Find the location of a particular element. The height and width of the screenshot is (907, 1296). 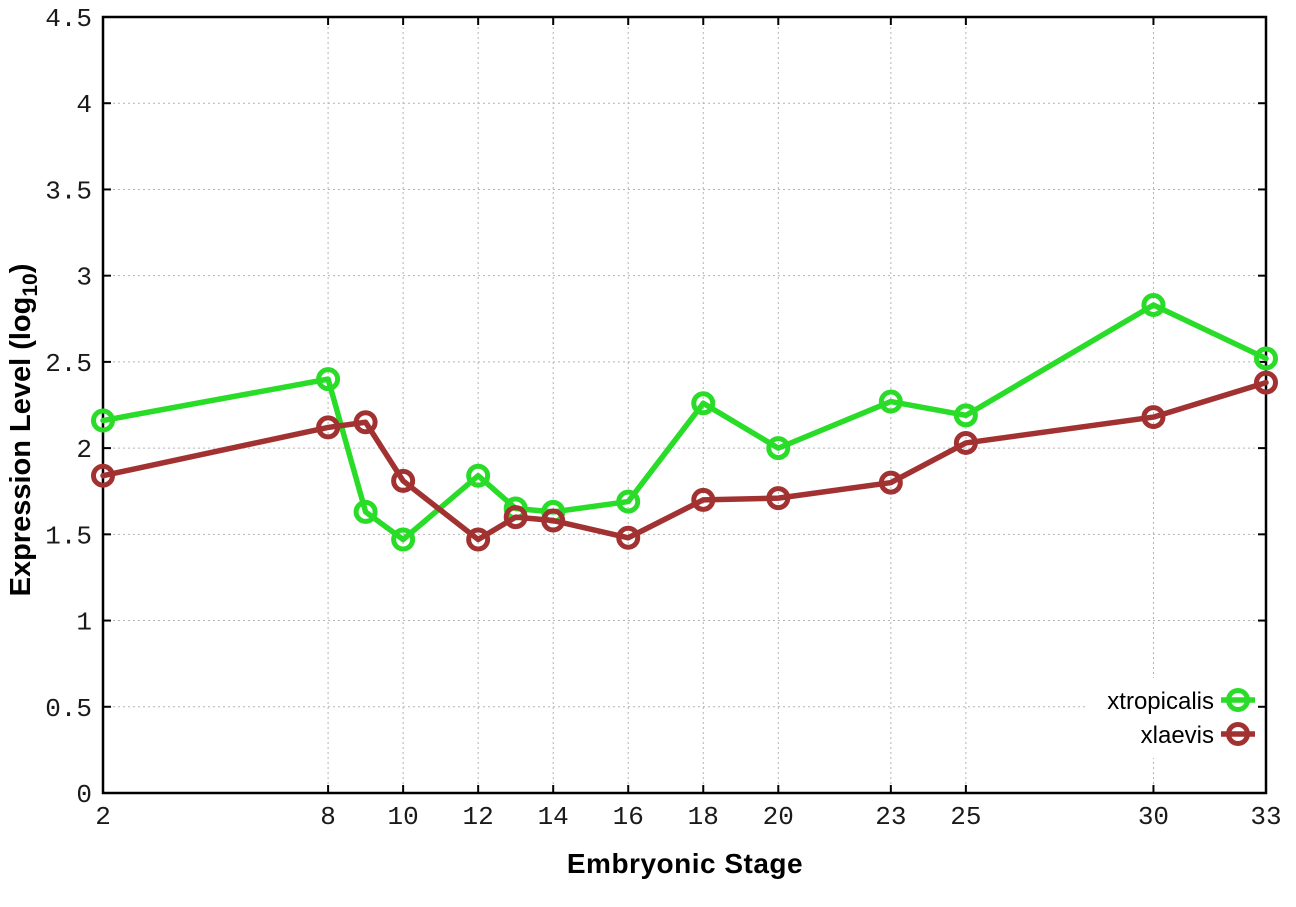

x-tick-label: 2 is located at coordinates (103, 817).